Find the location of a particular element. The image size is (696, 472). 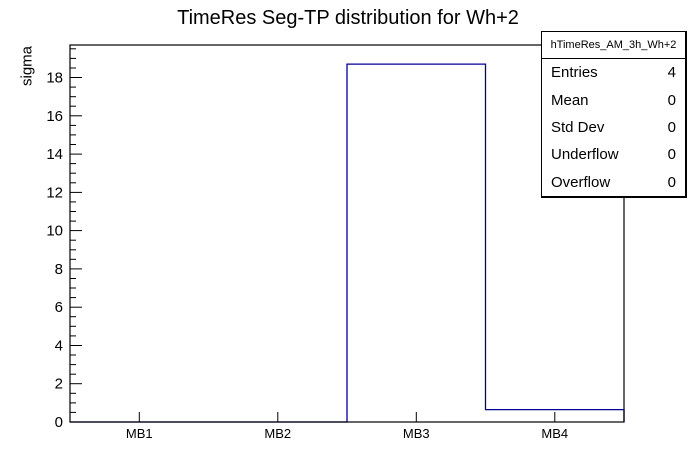

stats-value: 4 is located at coordinates (671, 73).